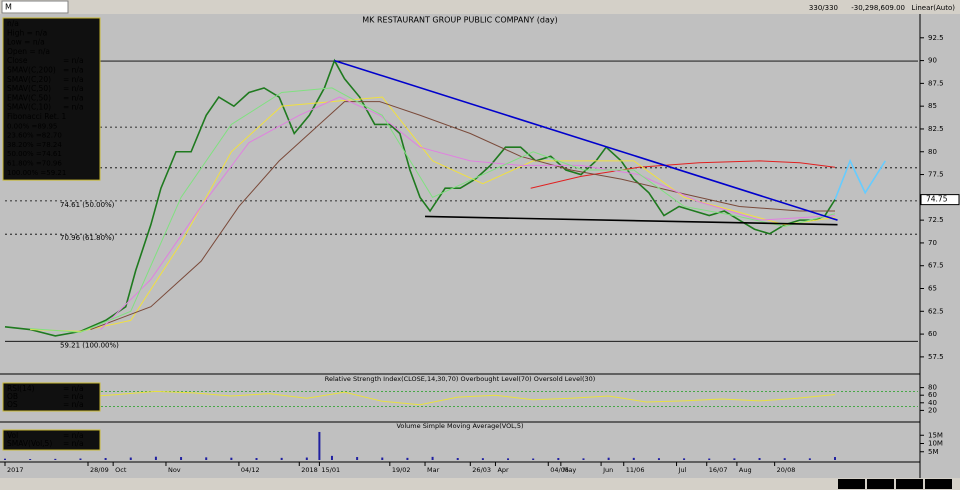 The width and height of the screenshot is (960, 490). Describe the element at coordinates (12, 435) in the screenshot. I see `legend-name: Vol` at that location.